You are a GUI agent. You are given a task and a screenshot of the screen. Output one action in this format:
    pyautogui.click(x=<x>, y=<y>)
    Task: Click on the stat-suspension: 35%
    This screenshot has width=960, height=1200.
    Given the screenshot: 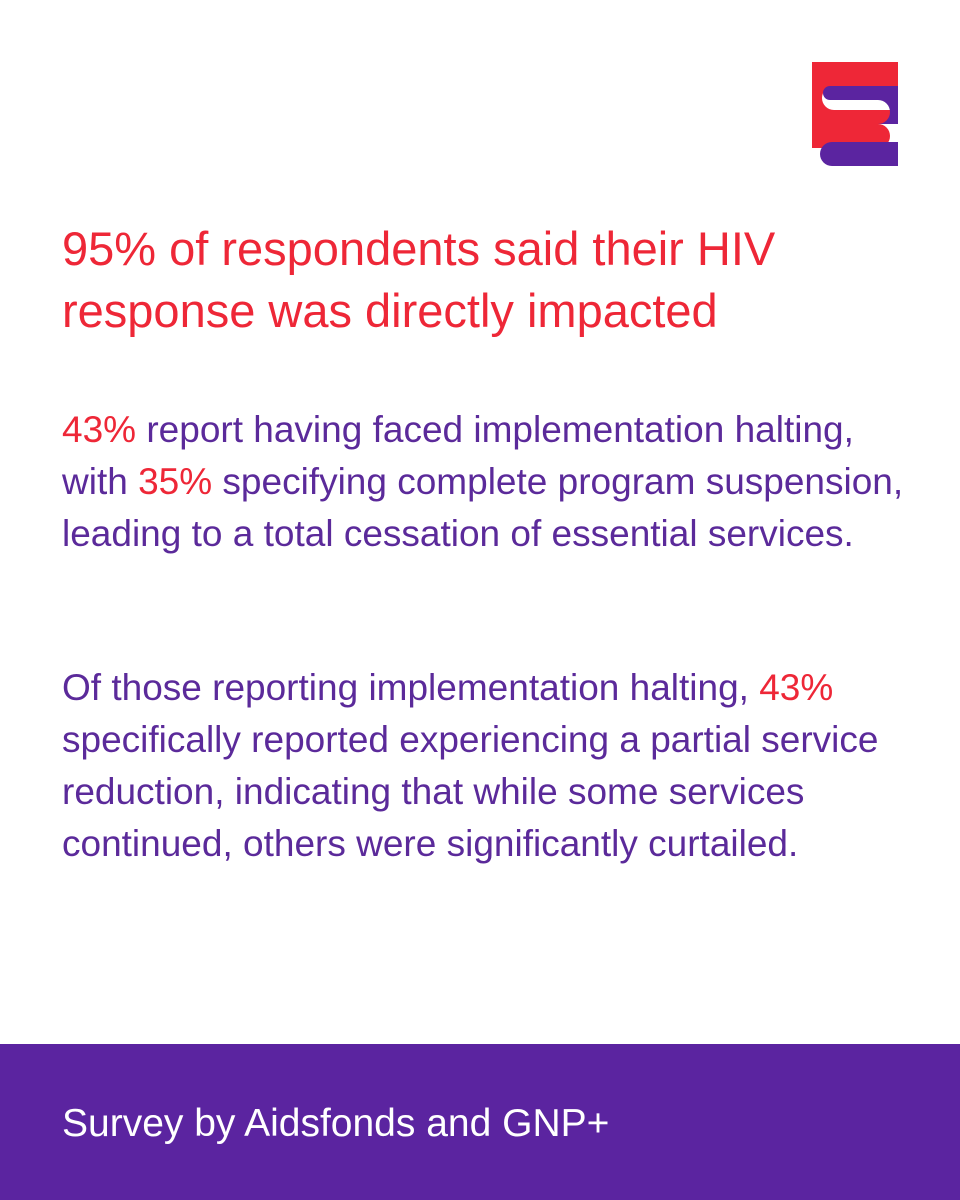 What is the action you would take?
    pyautogui.click(x=175, y=481)
    